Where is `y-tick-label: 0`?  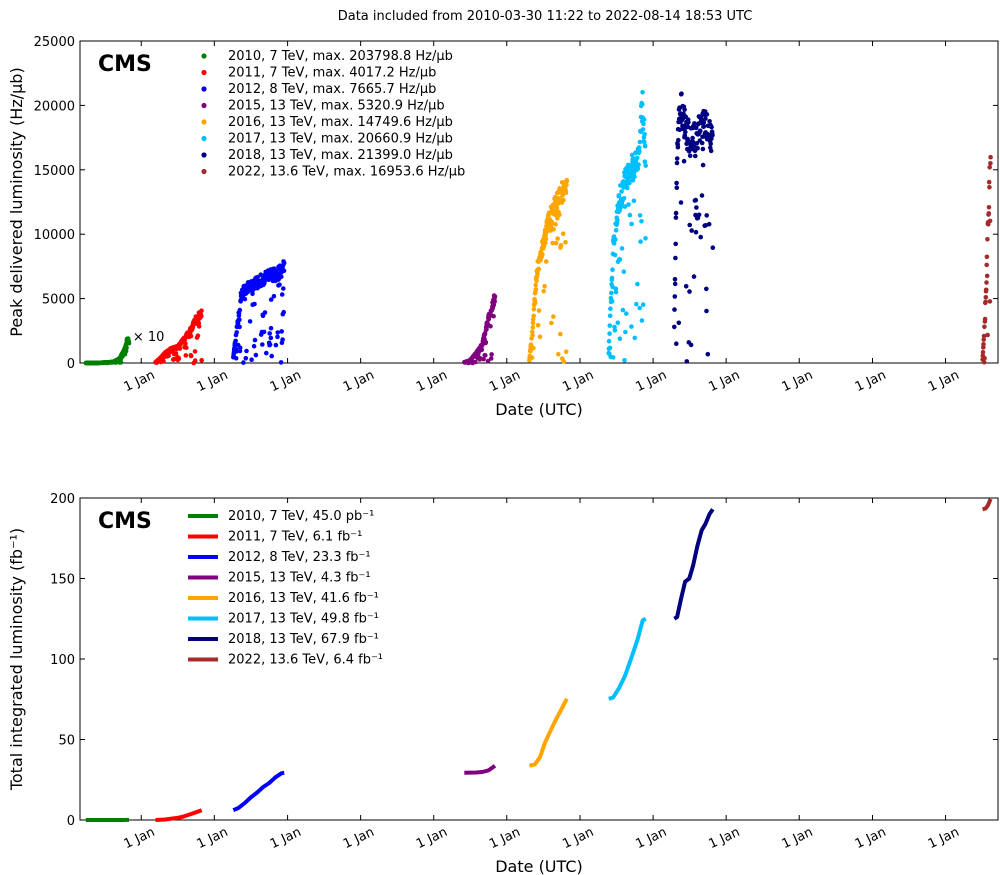
y-tick-label: 0 is located at coordinates (71, 821).